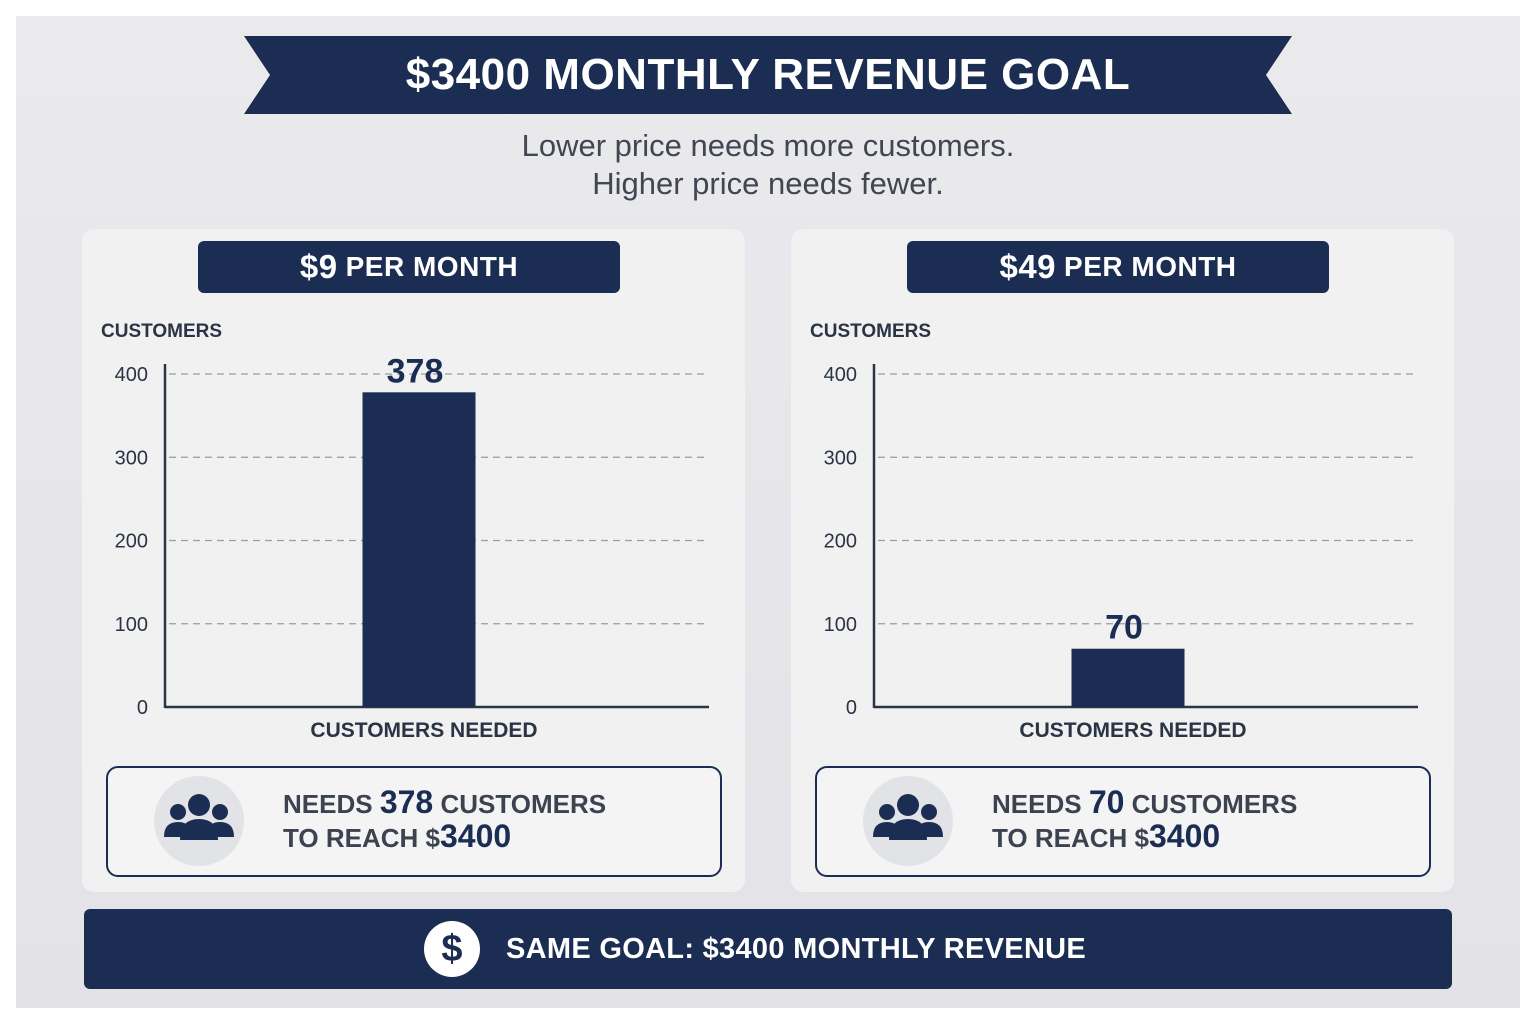 This screenshot has height=1024, width=1536. What do you see at coordinates (406, 802) in the screenshot?
I see `note-number: 378` at bounding box center [406, 802].